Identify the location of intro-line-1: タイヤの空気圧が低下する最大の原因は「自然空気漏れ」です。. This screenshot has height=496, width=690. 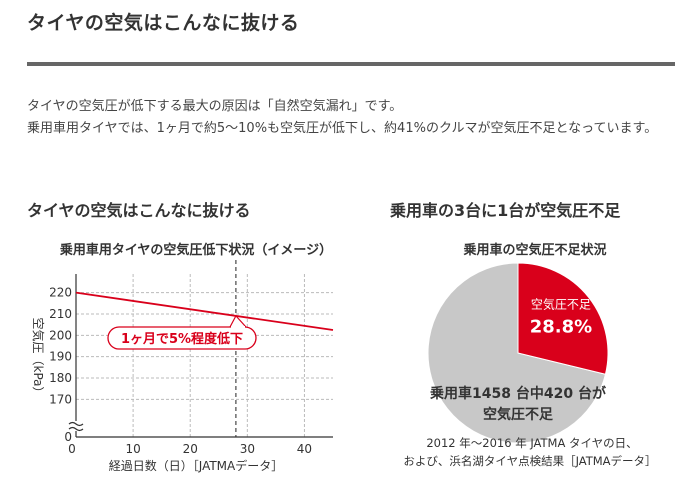
(215, 106).